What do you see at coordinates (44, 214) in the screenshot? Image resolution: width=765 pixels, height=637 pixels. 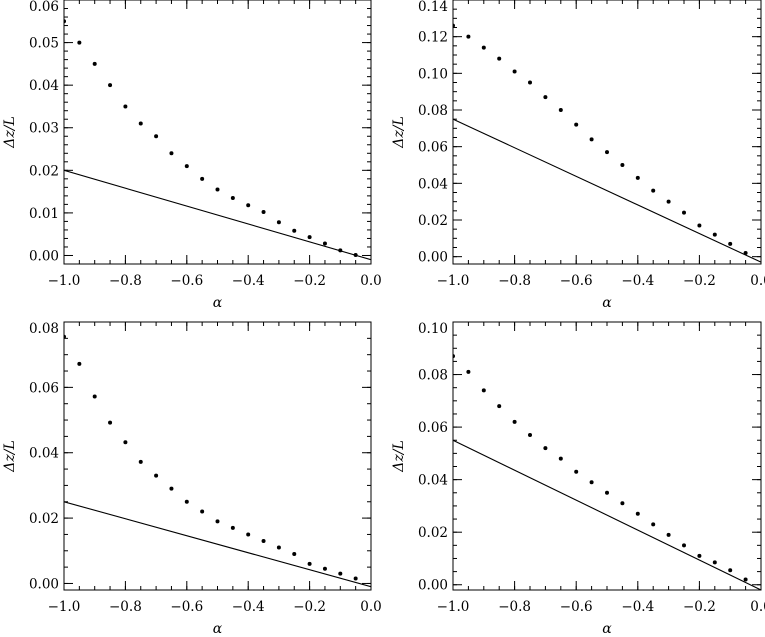 I see `y-tick-label: 0.01` at bounding box center [44, 214].